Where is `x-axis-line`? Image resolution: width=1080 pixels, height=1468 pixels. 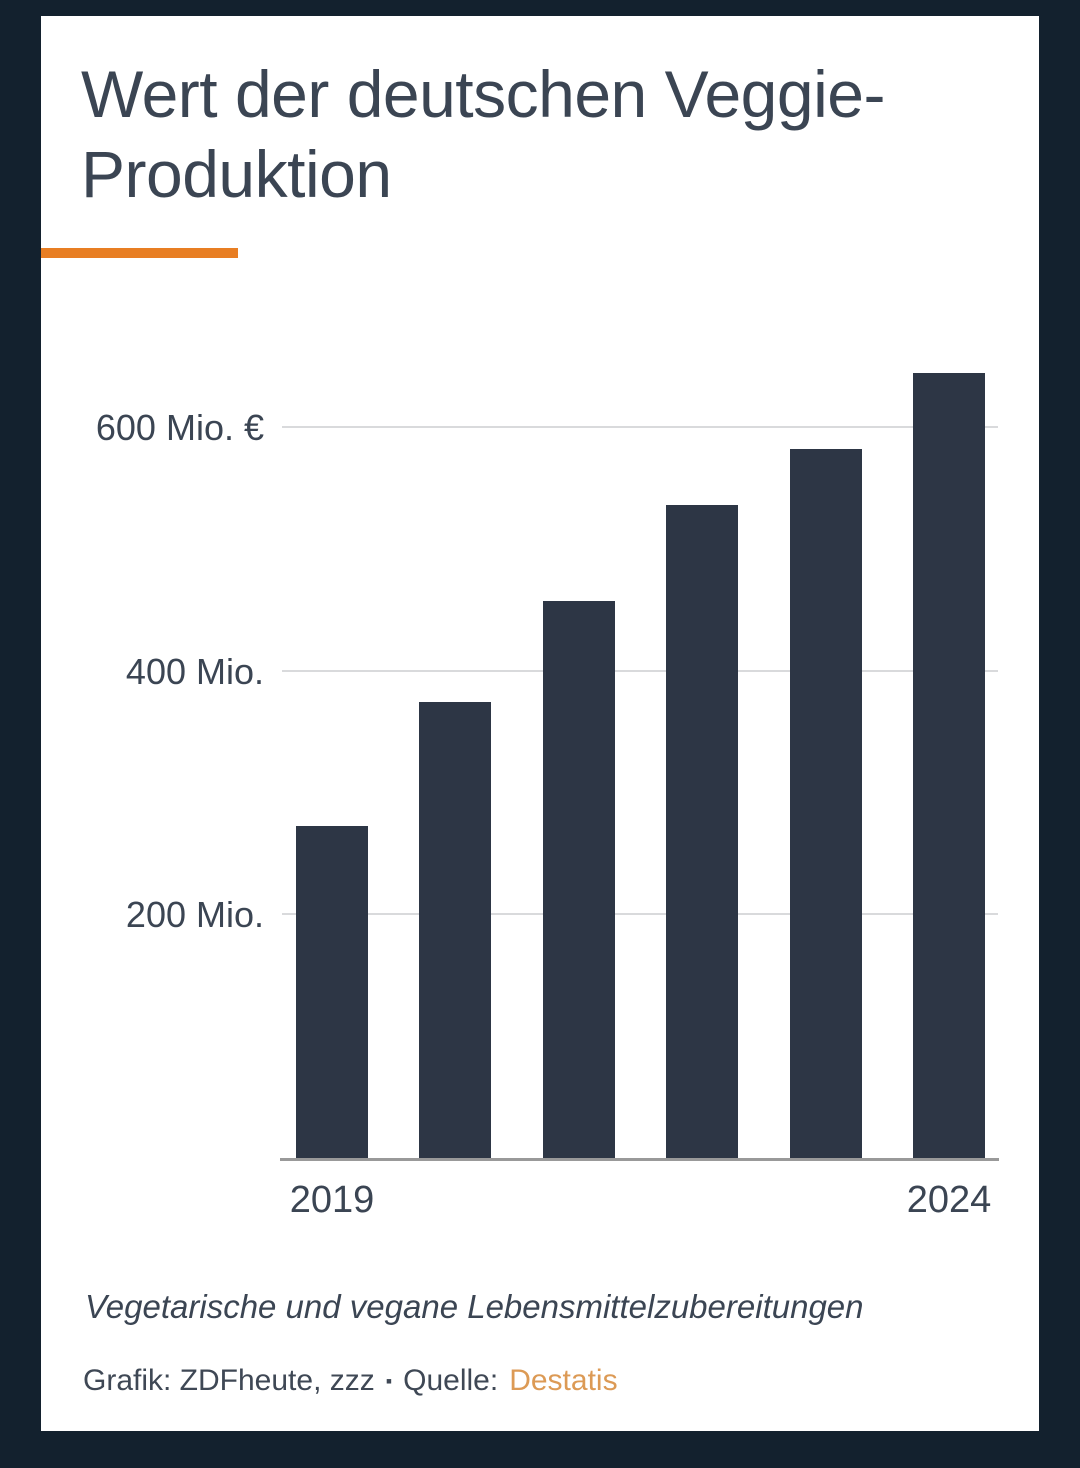 x-axis-line is located at coordinates (639, 1159).